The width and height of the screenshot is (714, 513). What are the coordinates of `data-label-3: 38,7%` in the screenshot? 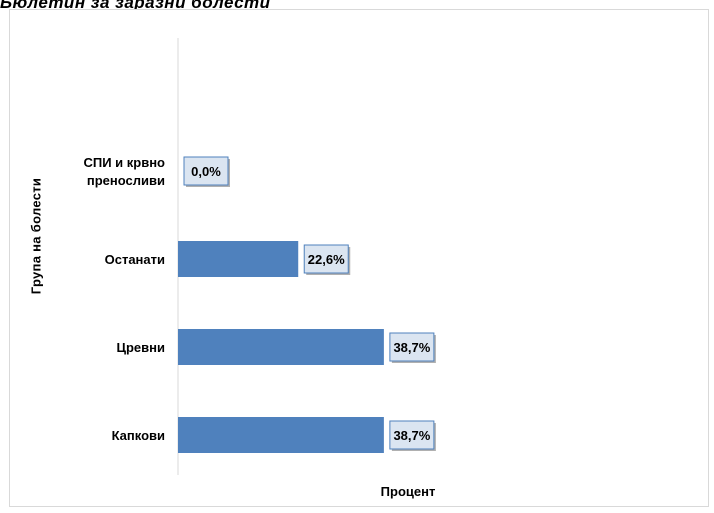 It's located at (412, 435).